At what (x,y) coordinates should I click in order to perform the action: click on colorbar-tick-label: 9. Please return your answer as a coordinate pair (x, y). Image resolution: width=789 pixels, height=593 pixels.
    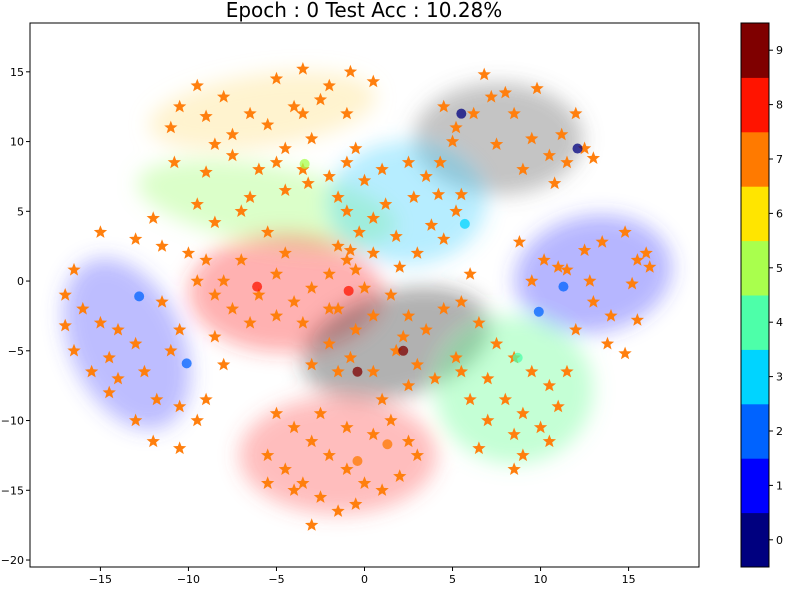
    Looking at the image, I should click on (779, 50).